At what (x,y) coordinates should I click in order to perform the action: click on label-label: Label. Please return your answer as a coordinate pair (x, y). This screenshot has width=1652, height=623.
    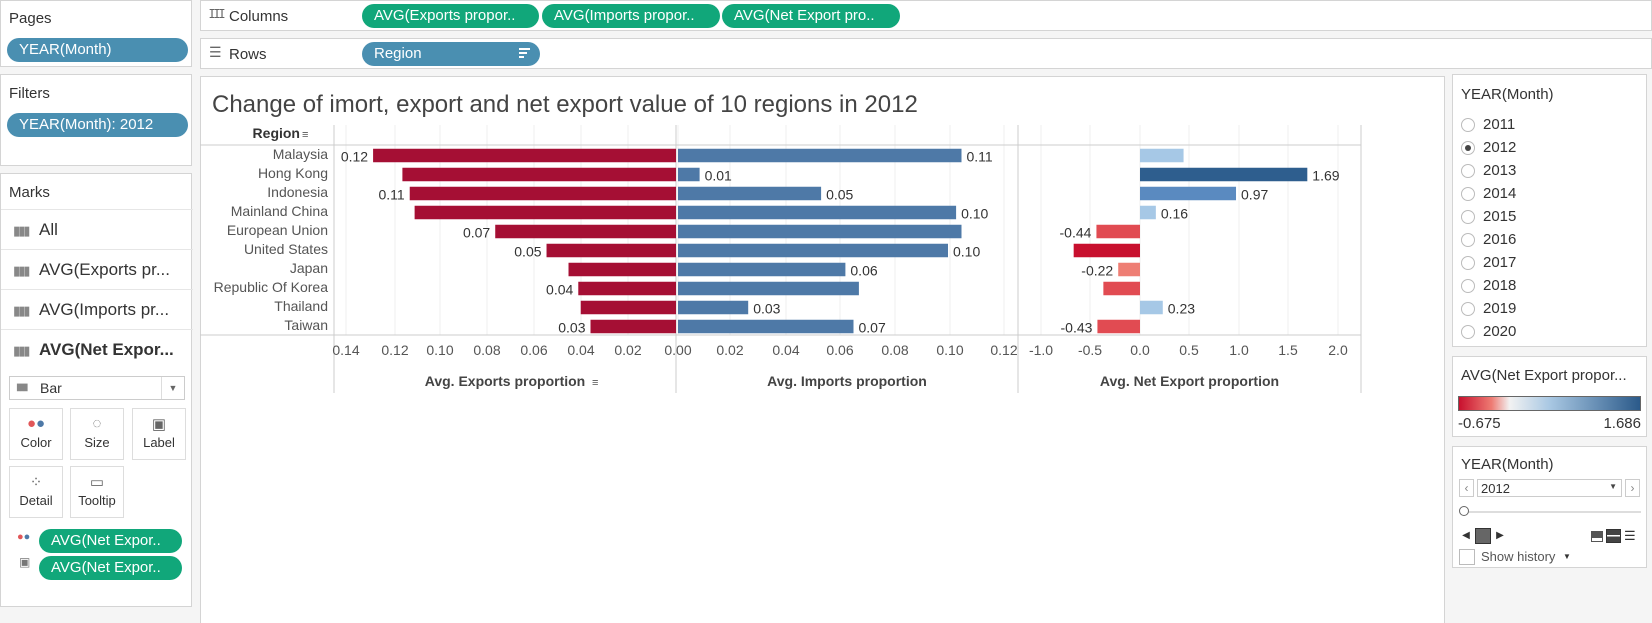
    Looking at the image, I should click on (159, 442).